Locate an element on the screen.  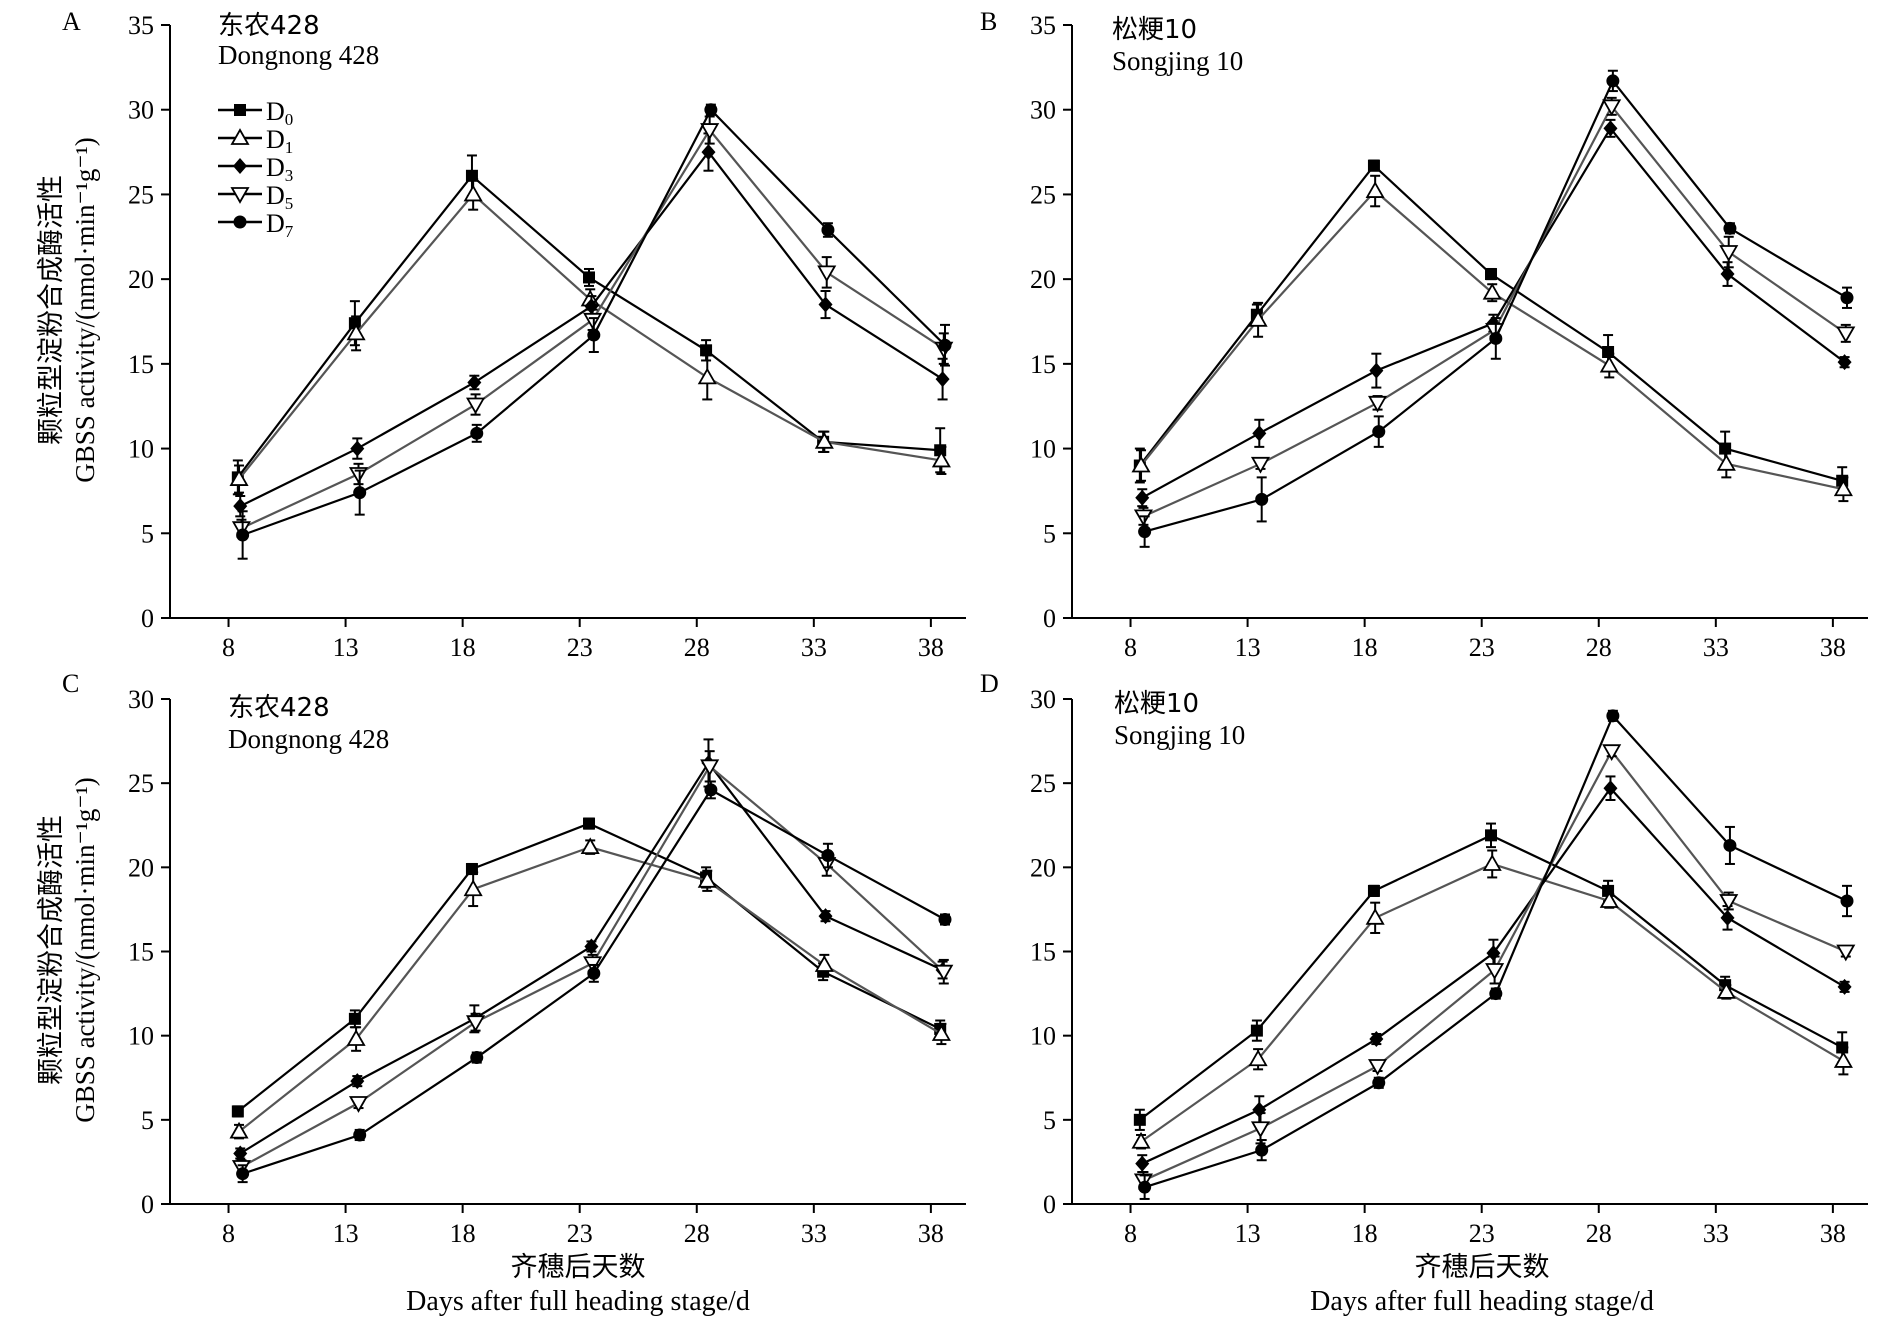
x-tick-label: 33 is located at coordinates (1716, 647).